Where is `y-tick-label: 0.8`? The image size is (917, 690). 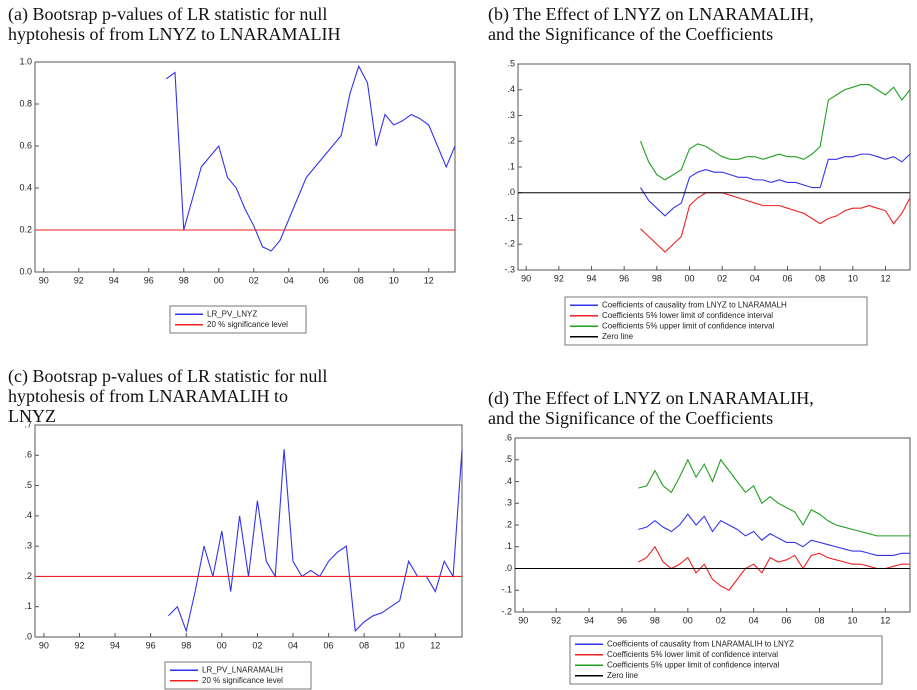 y-tick-label: 0.8 is located at coordinates (25, 103).